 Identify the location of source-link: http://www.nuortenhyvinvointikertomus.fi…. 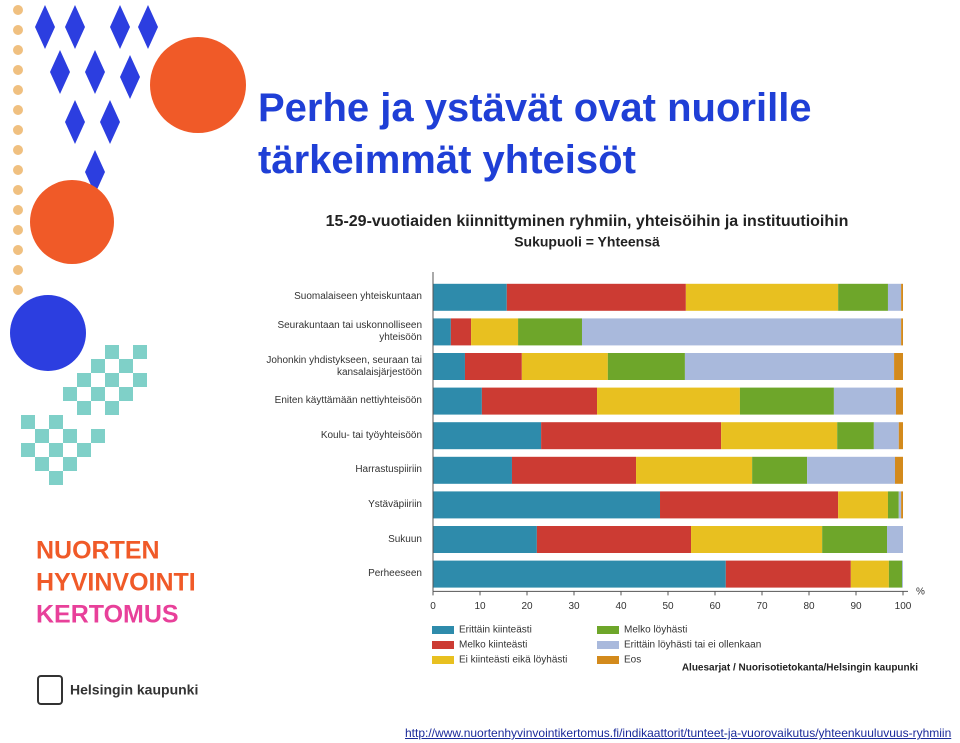
(678, 733).